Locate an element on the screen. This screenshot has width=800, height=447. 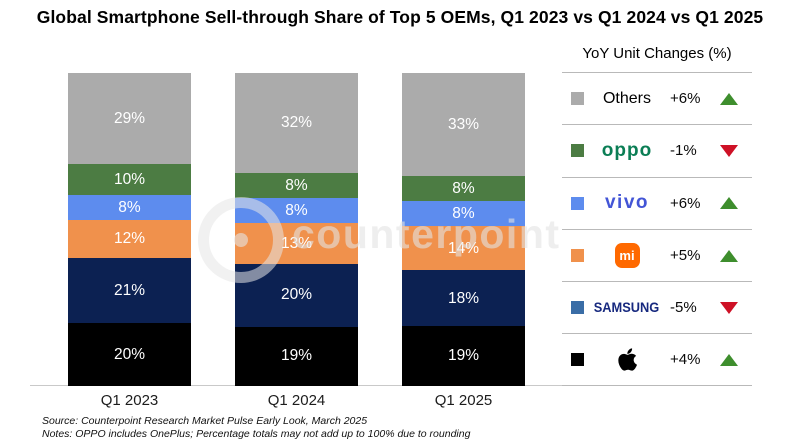
segment-value-label: 18% is located at coordinates (463, 298).